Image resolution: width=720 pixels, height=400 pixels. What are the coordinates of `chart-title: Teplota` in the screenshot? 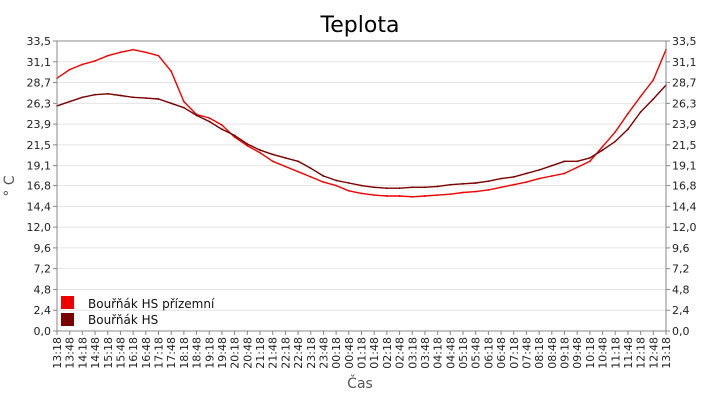 It's located at (360, 25).